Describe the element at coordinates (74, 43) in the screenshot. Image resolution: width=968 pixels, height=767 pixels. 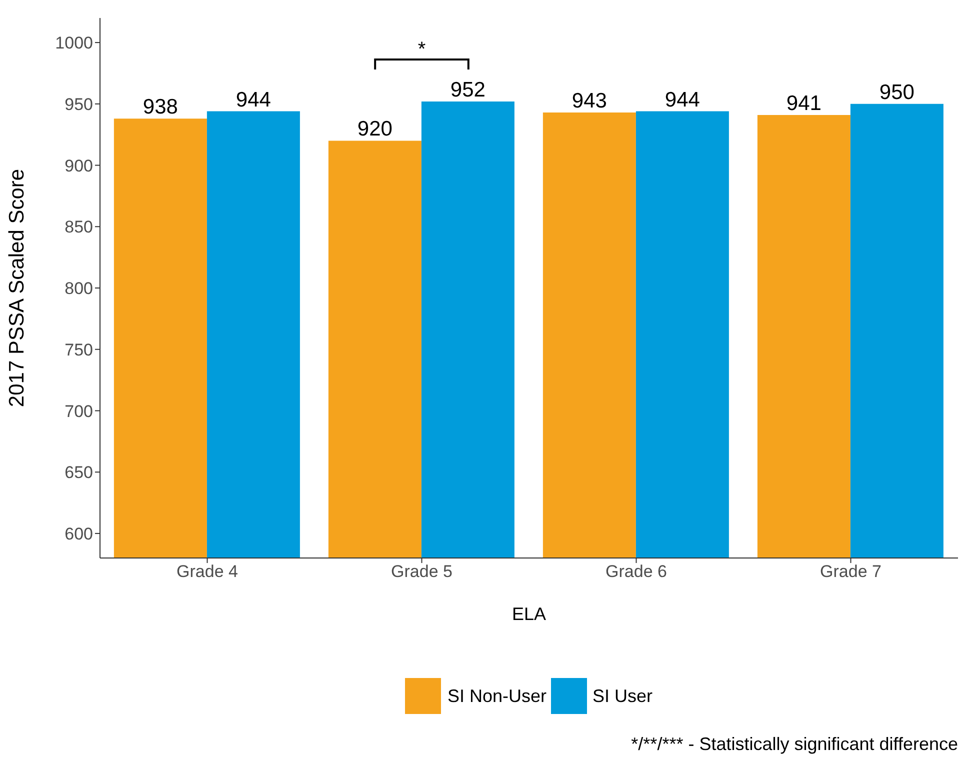
I see `y-tick-label: 1000` at that location.